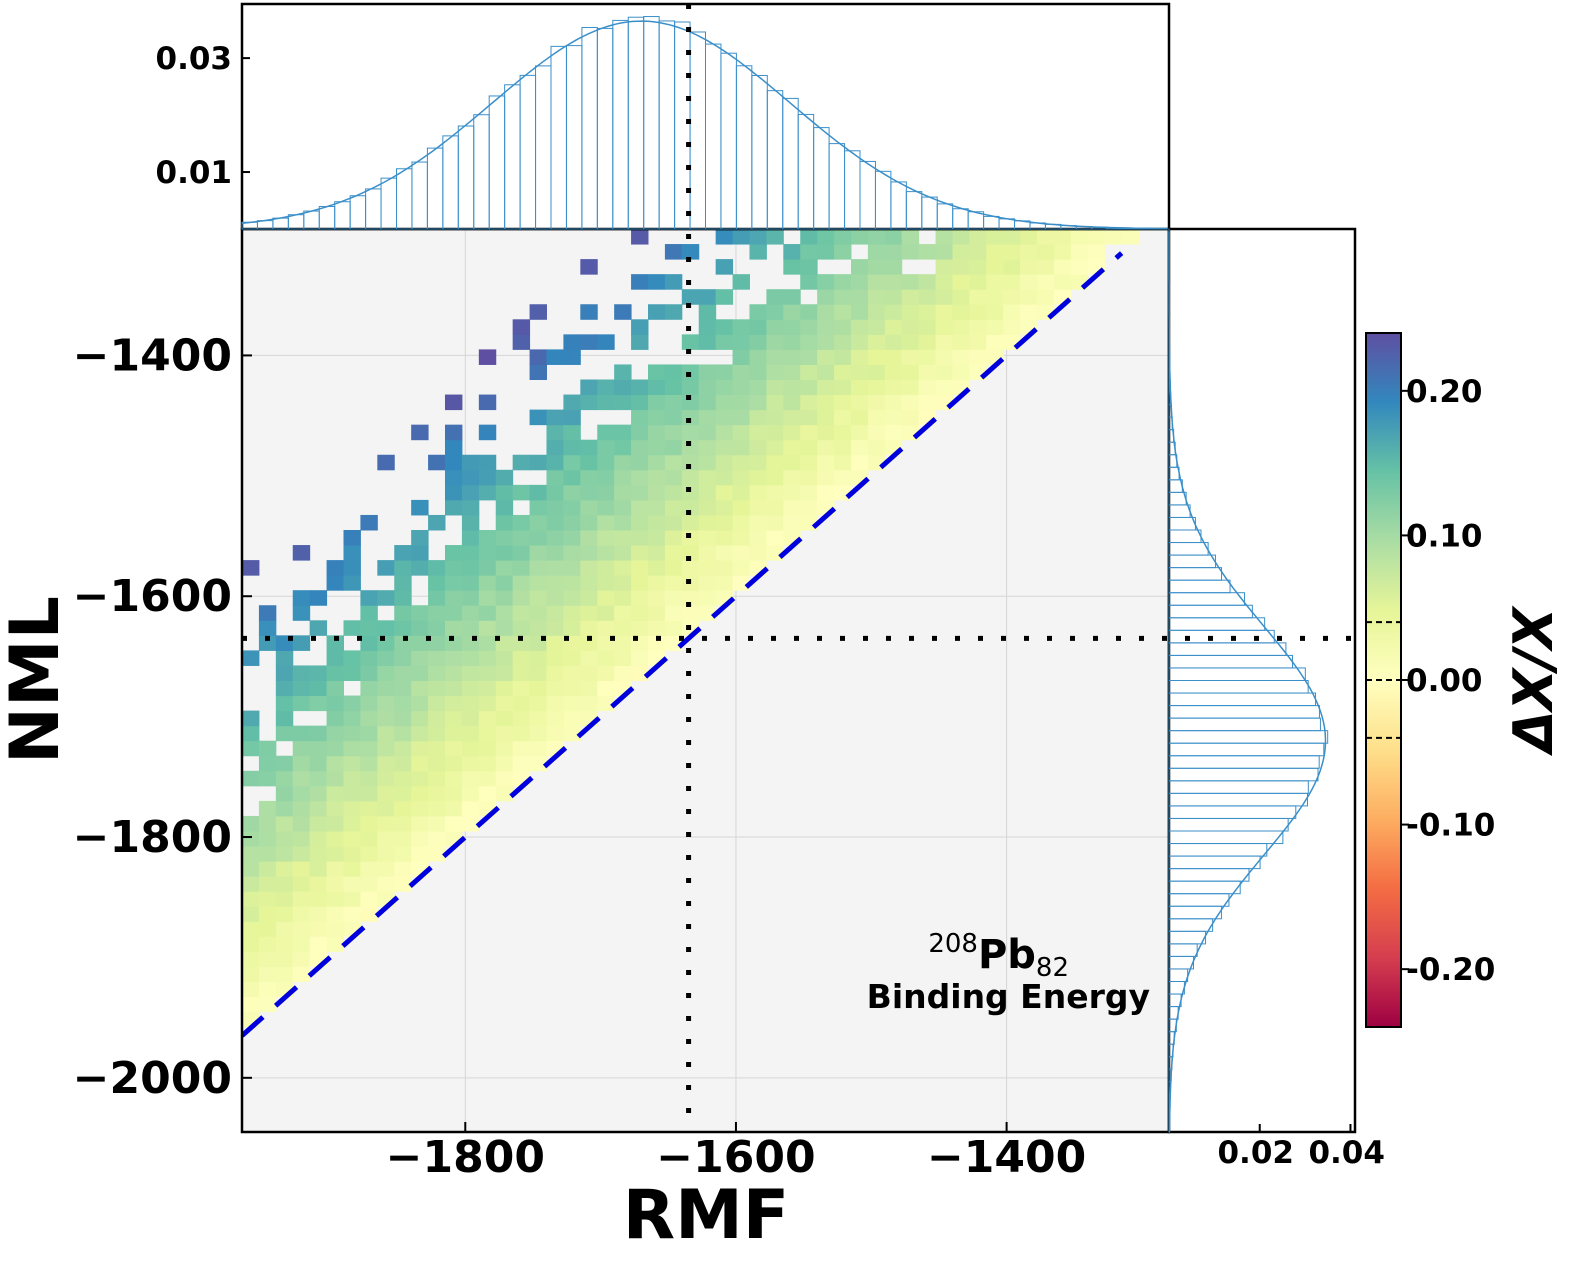 This screenshot has width=1578, height=1266. I want to click on colorbar-tick-label: -0.10, so click(1450, 826).